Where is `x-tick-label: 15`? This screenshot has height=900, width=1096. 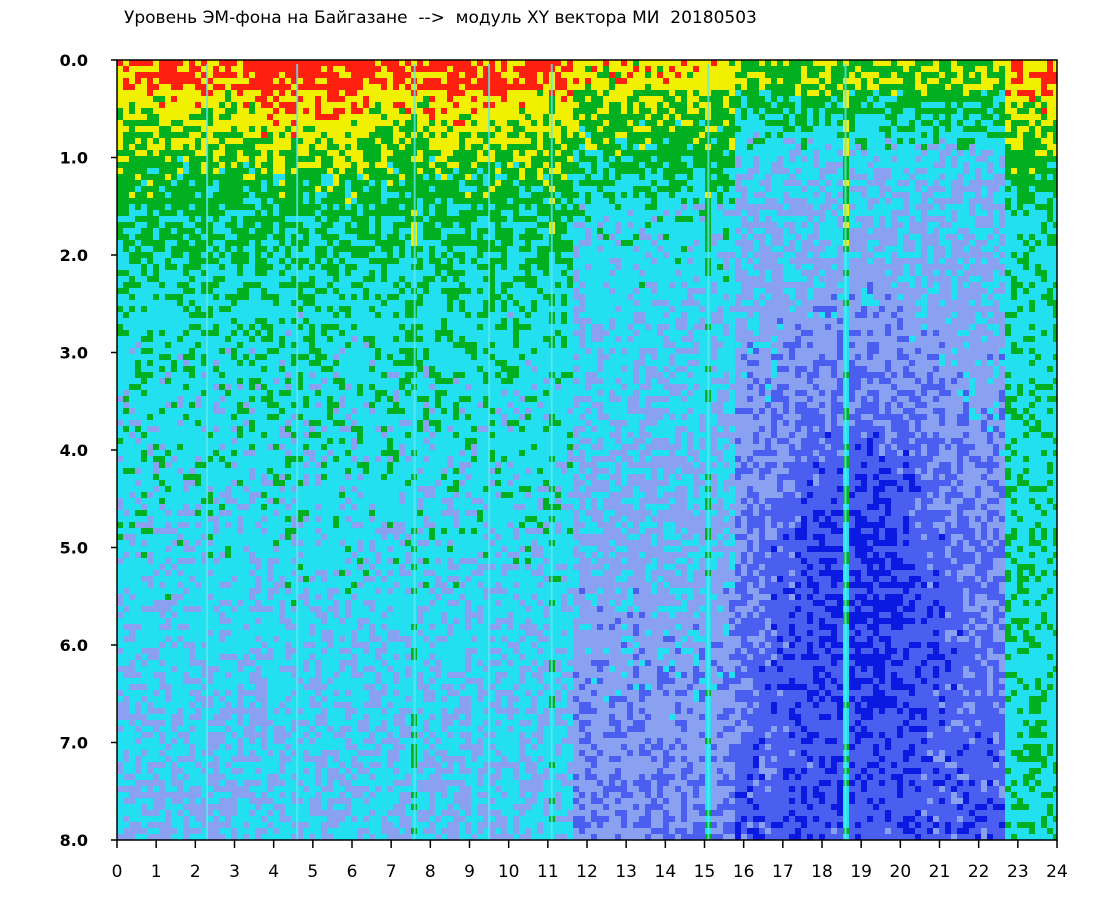 x-tick-label: 15 is located at coordinates (705, 872).